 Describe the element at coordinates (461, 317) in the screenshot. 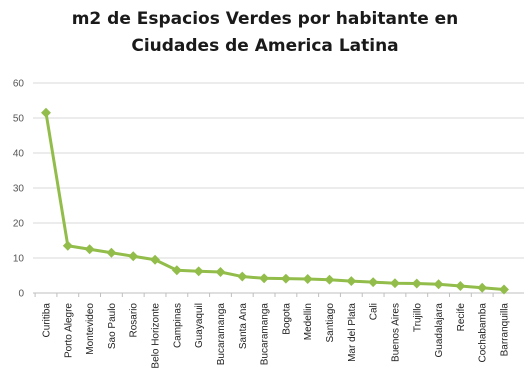

I see `x-tick-label: Recife` at that location.